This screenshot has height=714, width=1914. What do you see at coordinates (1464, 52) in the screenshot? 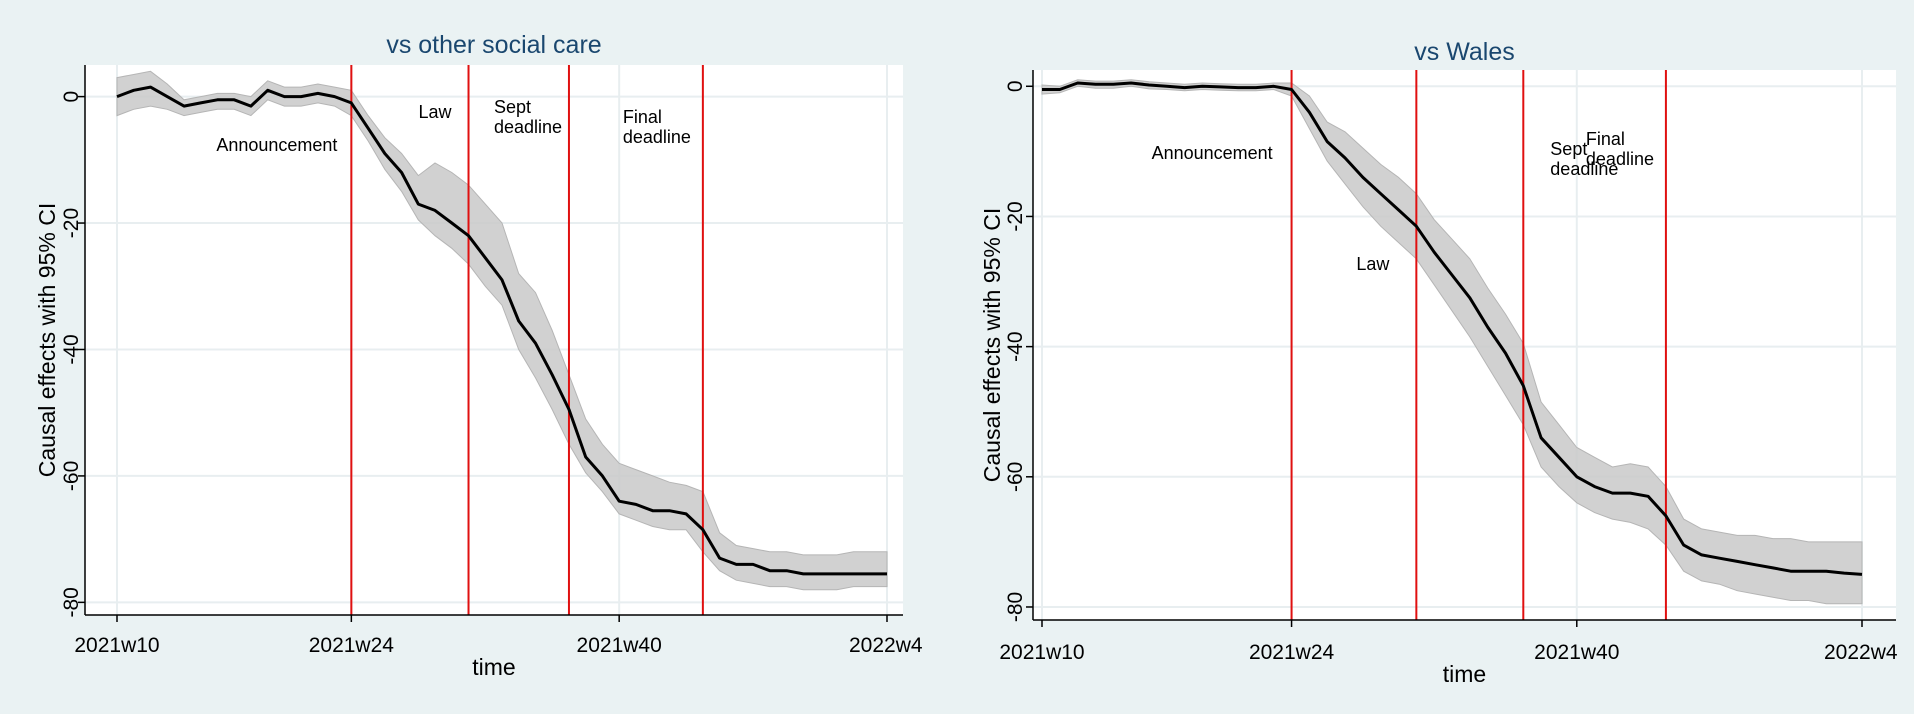
I see `chart-title: vs Wales` at bounding box center [1464, 52].